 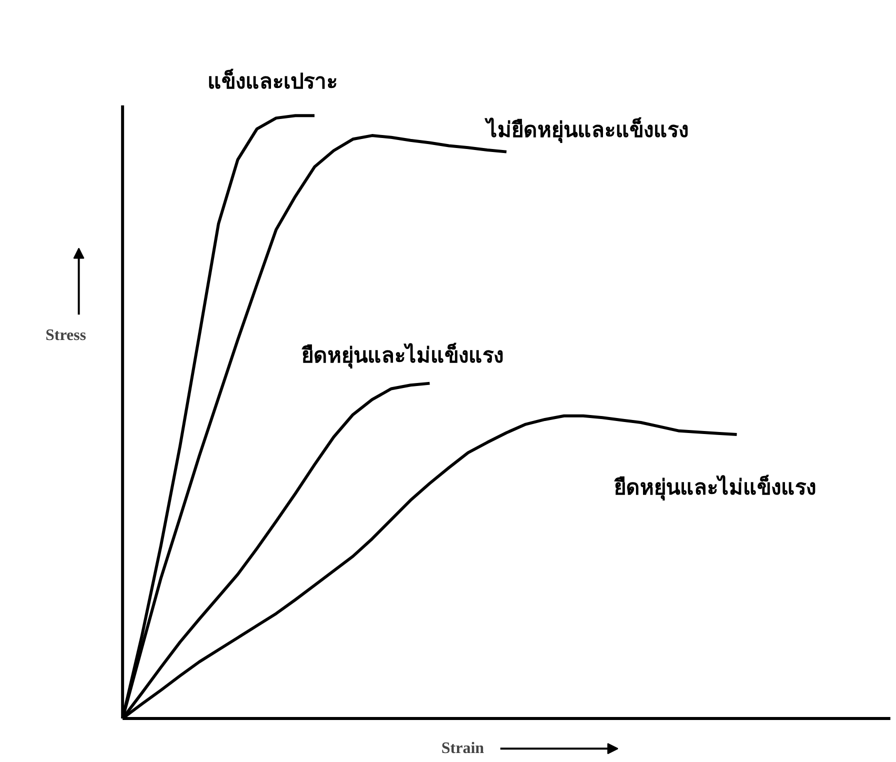 What do you see at coordinates (273, 81) in the screenshot?
I see `series-label: แข็งและเปราะ` at bounding box center [273, 81].